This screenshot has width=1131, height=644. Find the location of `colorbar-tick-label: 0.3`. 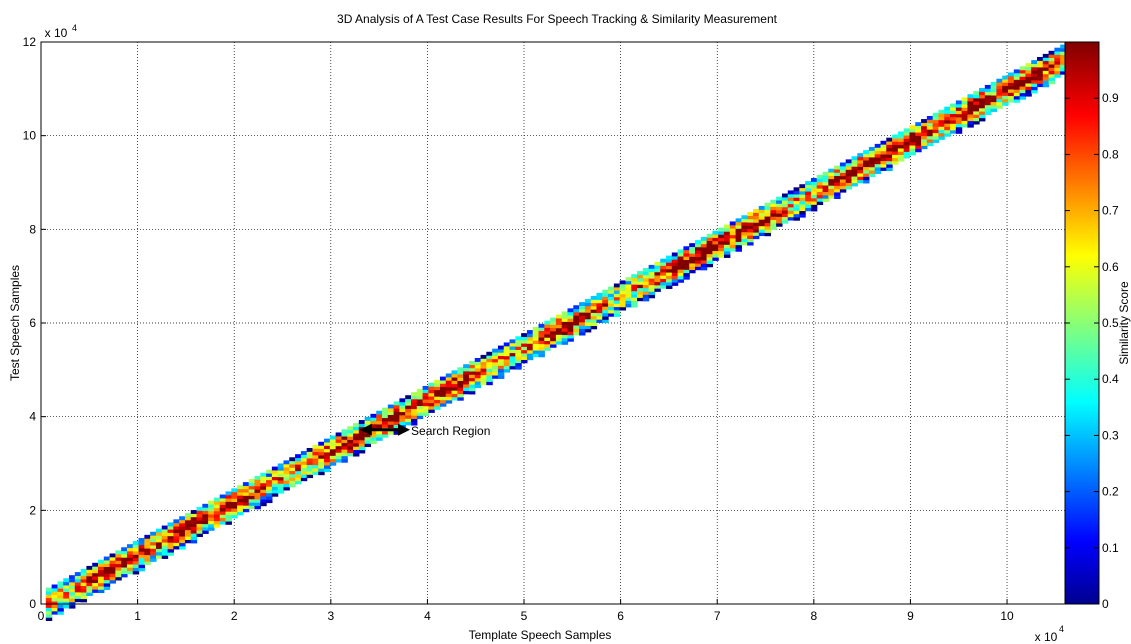

colorbar-tick-label: 0.3 is located at coordinates (1110, 435).